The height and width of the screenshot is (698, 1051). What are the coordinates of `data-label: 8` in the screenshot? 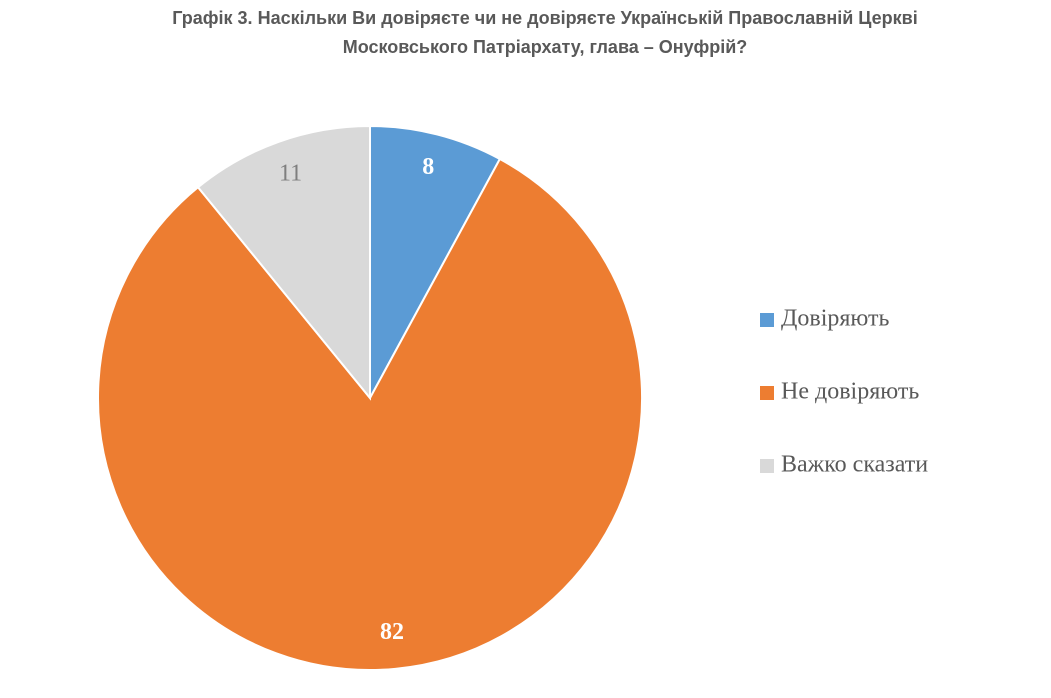 It's located at (428, 167).